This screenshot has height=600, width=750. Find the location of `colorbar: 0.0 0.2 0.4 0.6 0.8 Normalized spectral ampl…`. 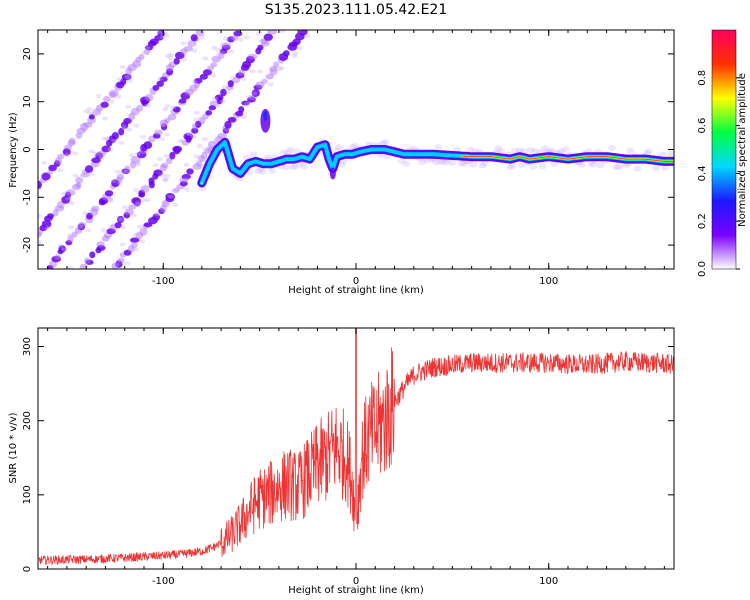

colorbar: 0.0 0.2 0.4 0.6 0.8 Normalized spectral ampl… is located at coordinates (722, 153).